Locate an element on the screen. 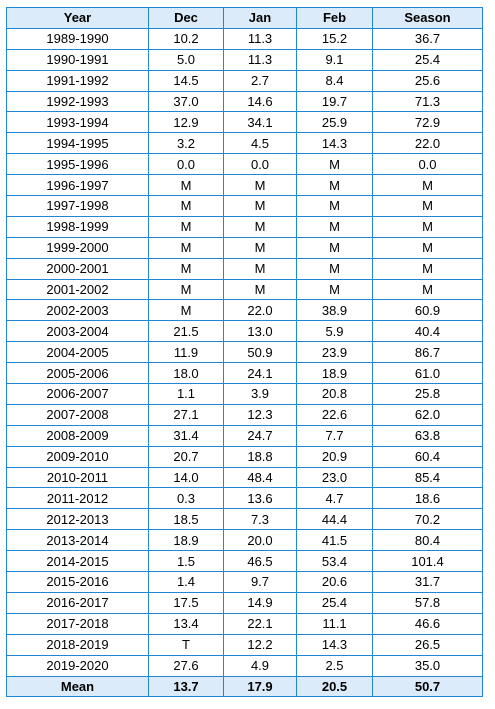 The image size is (495, 709). table-row: 2008-2009 31.4 24.7 7.7 63.8 is located at coordinates (244, 435).